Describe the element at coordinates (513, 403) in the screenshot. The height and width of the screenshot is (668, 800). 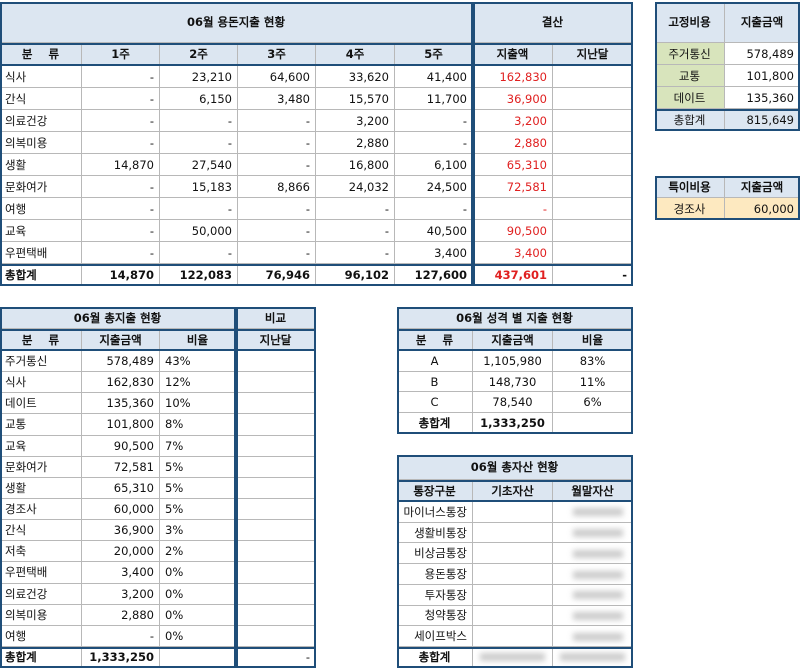
I see `value-cell: 78,540` at that location.